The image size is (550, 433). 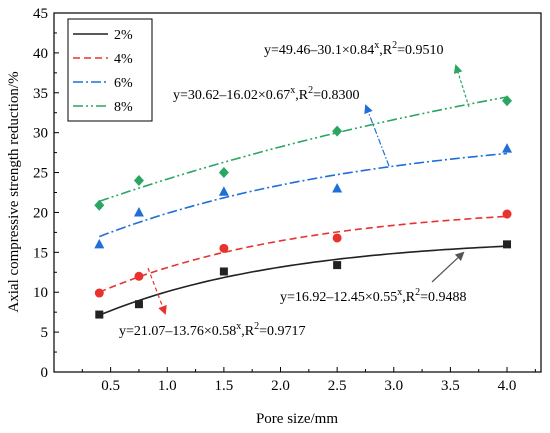 What do you see at coordinates (212, 303) in the screenshot?
I see `annotation-4pct: y=21.07–13.76×0.58x,R2=0.9717` at bounding box center [212, 303].